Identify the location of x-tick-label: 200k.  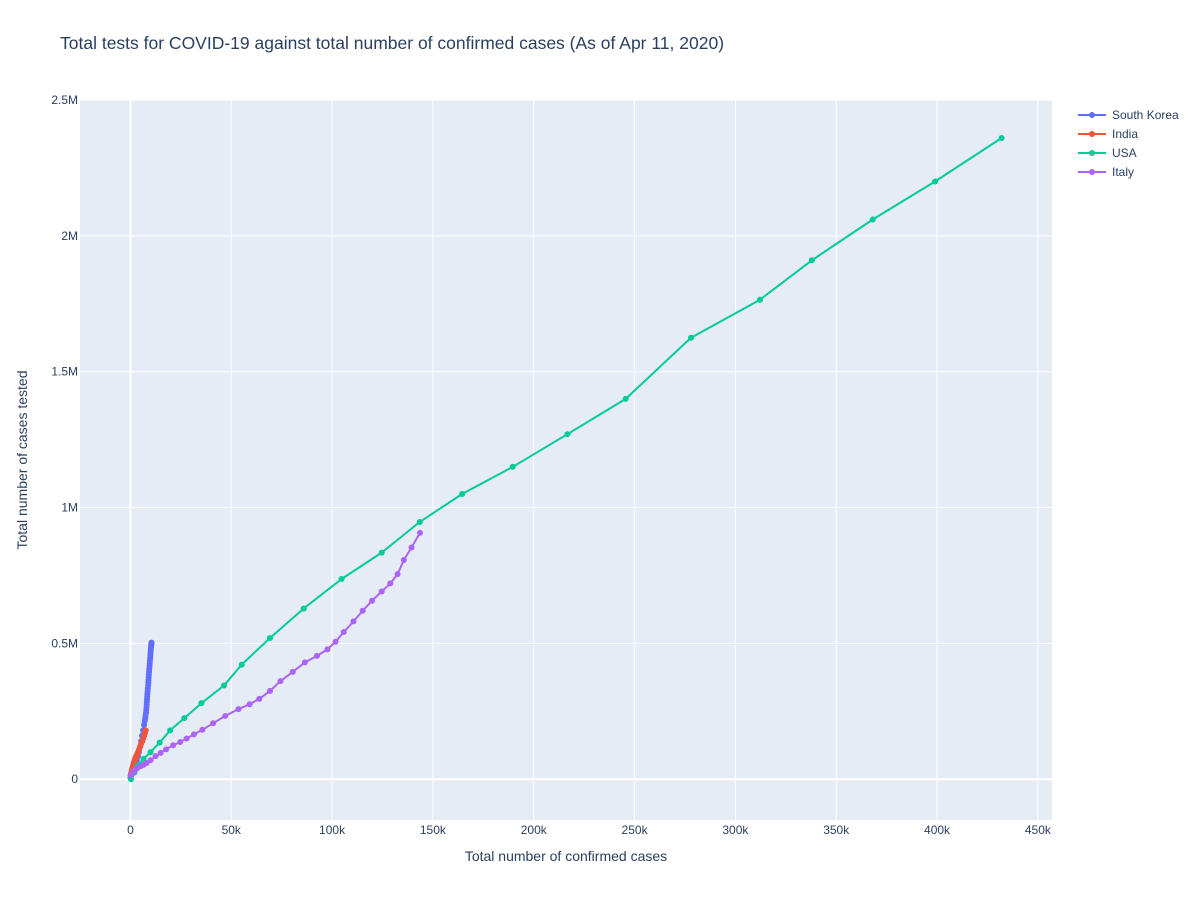
(534, 830).